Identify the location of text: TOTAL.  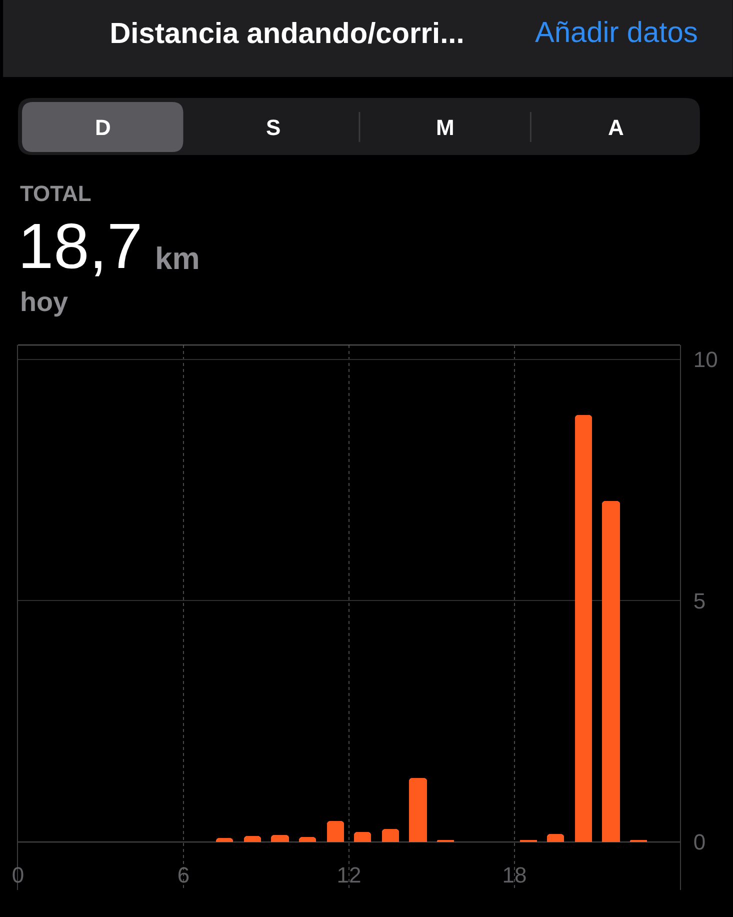
(56, 193).